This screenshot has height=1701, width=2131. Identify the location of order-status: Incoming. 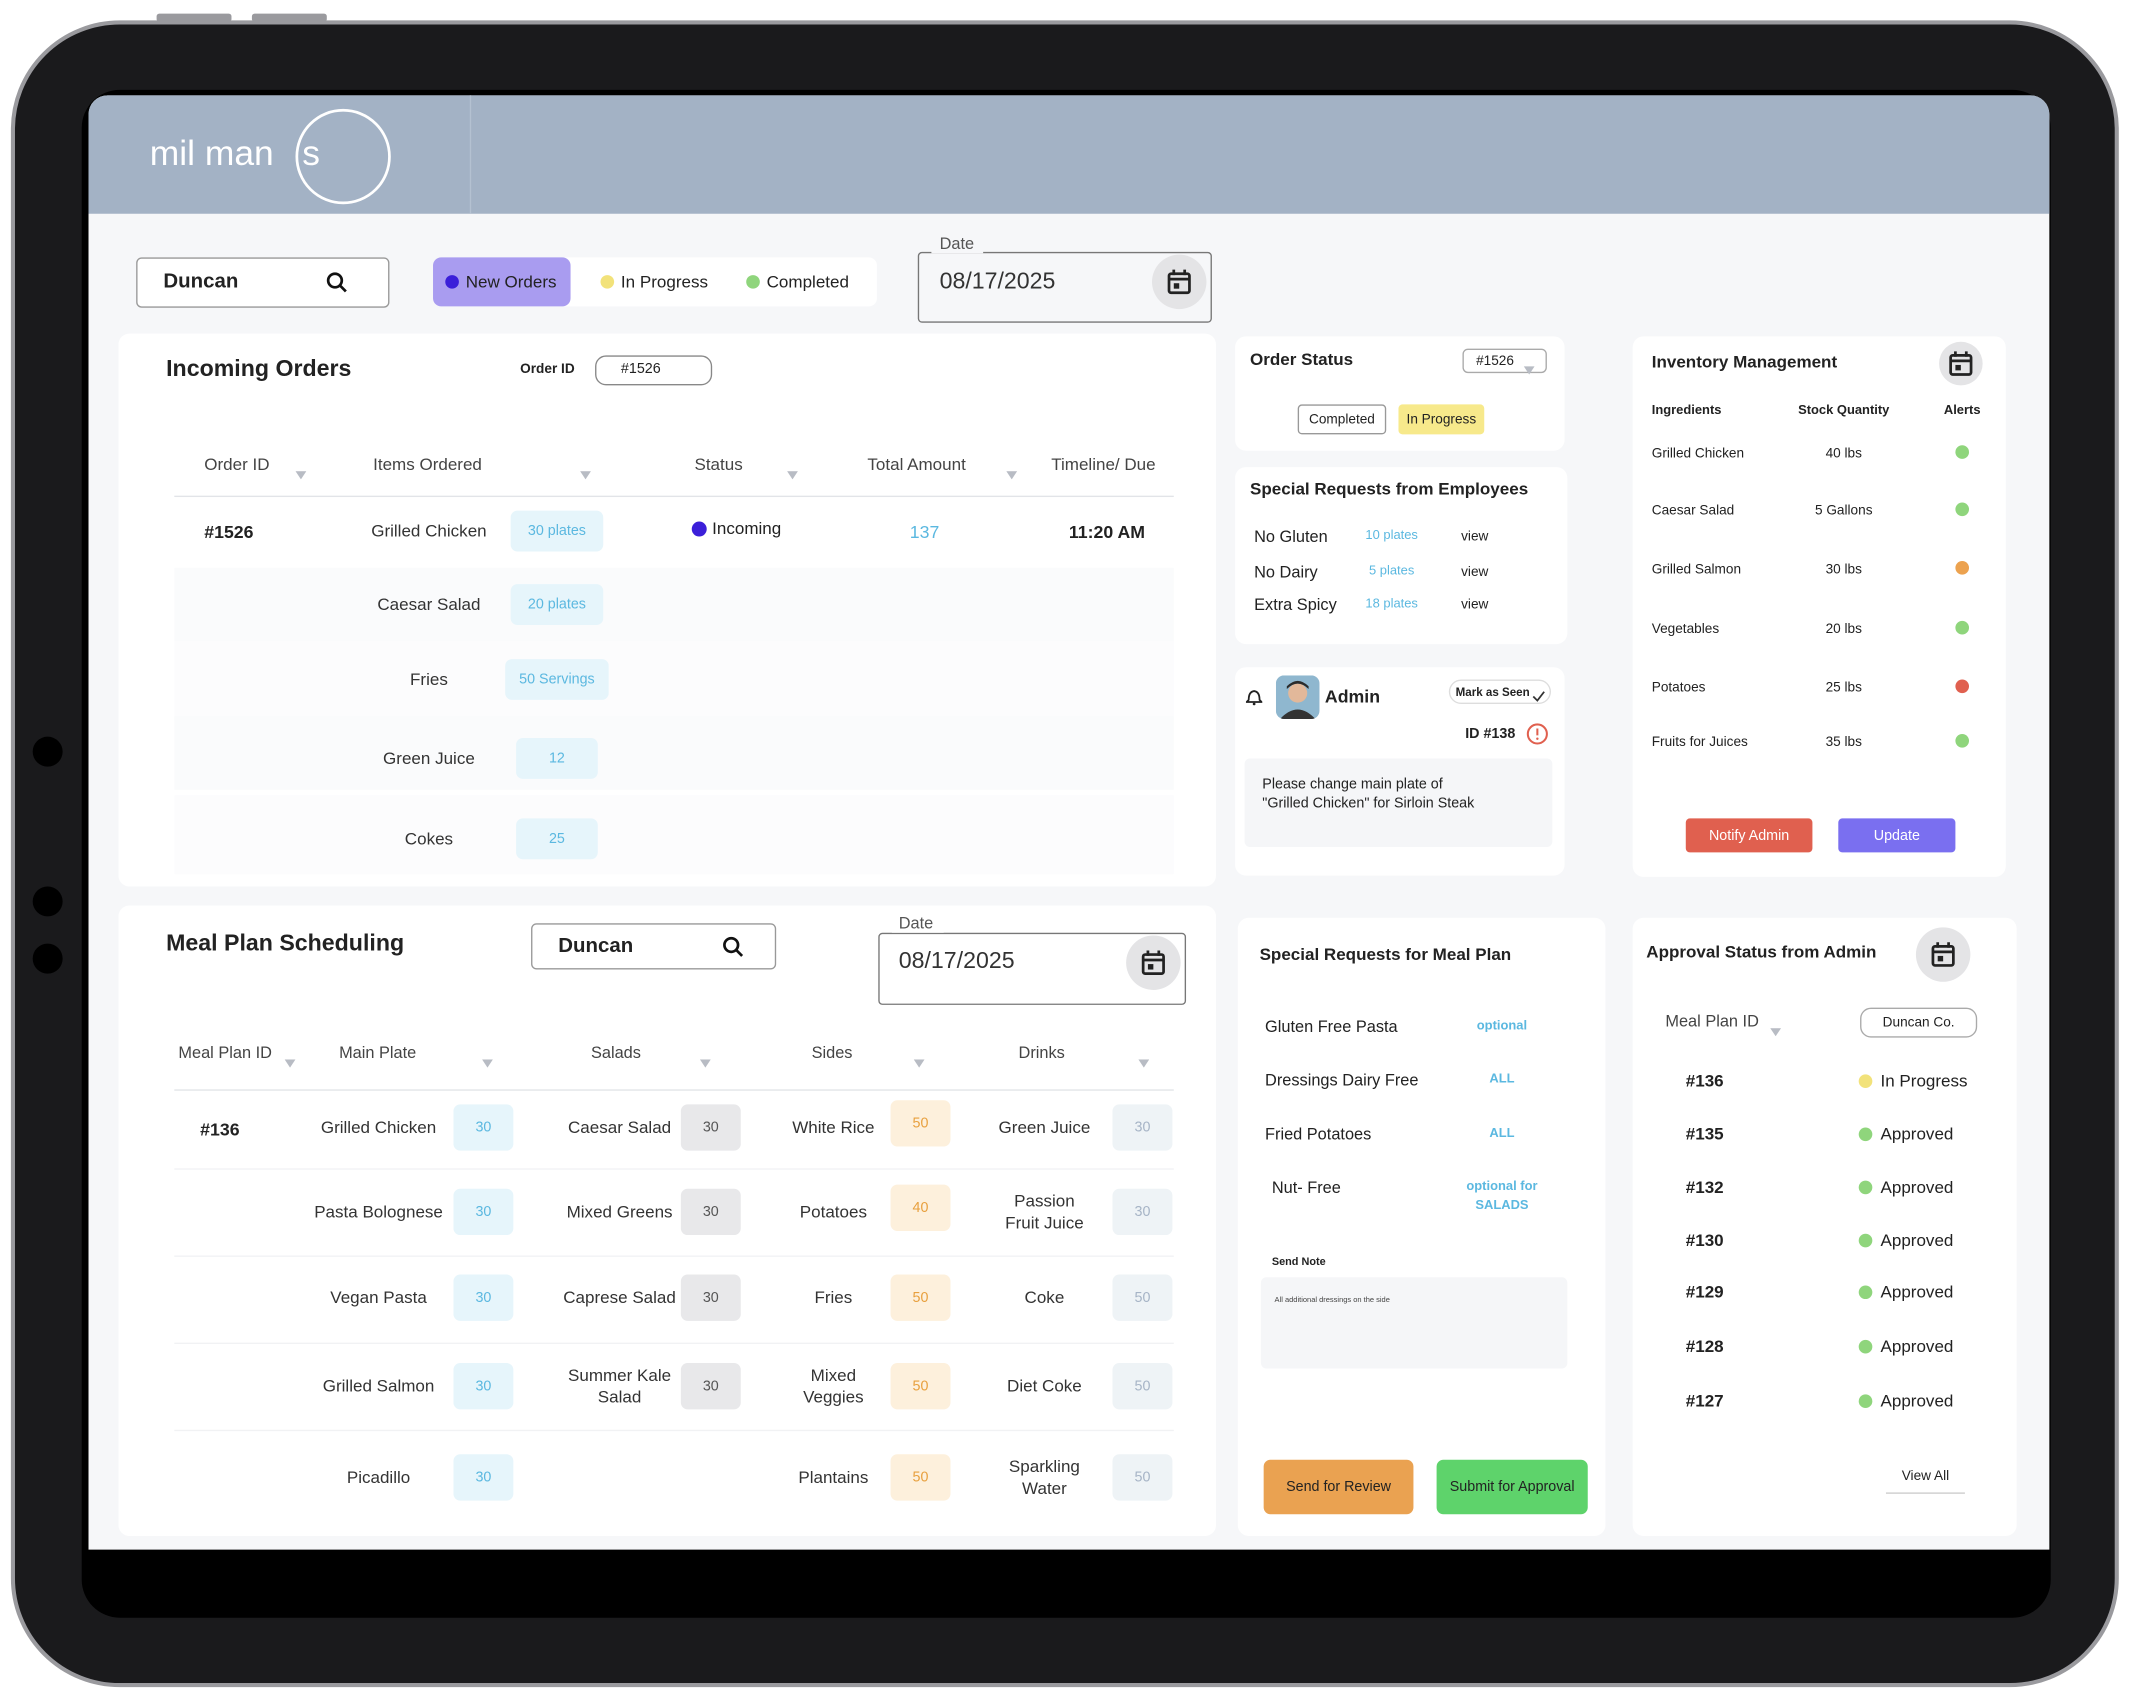
(747, 528).